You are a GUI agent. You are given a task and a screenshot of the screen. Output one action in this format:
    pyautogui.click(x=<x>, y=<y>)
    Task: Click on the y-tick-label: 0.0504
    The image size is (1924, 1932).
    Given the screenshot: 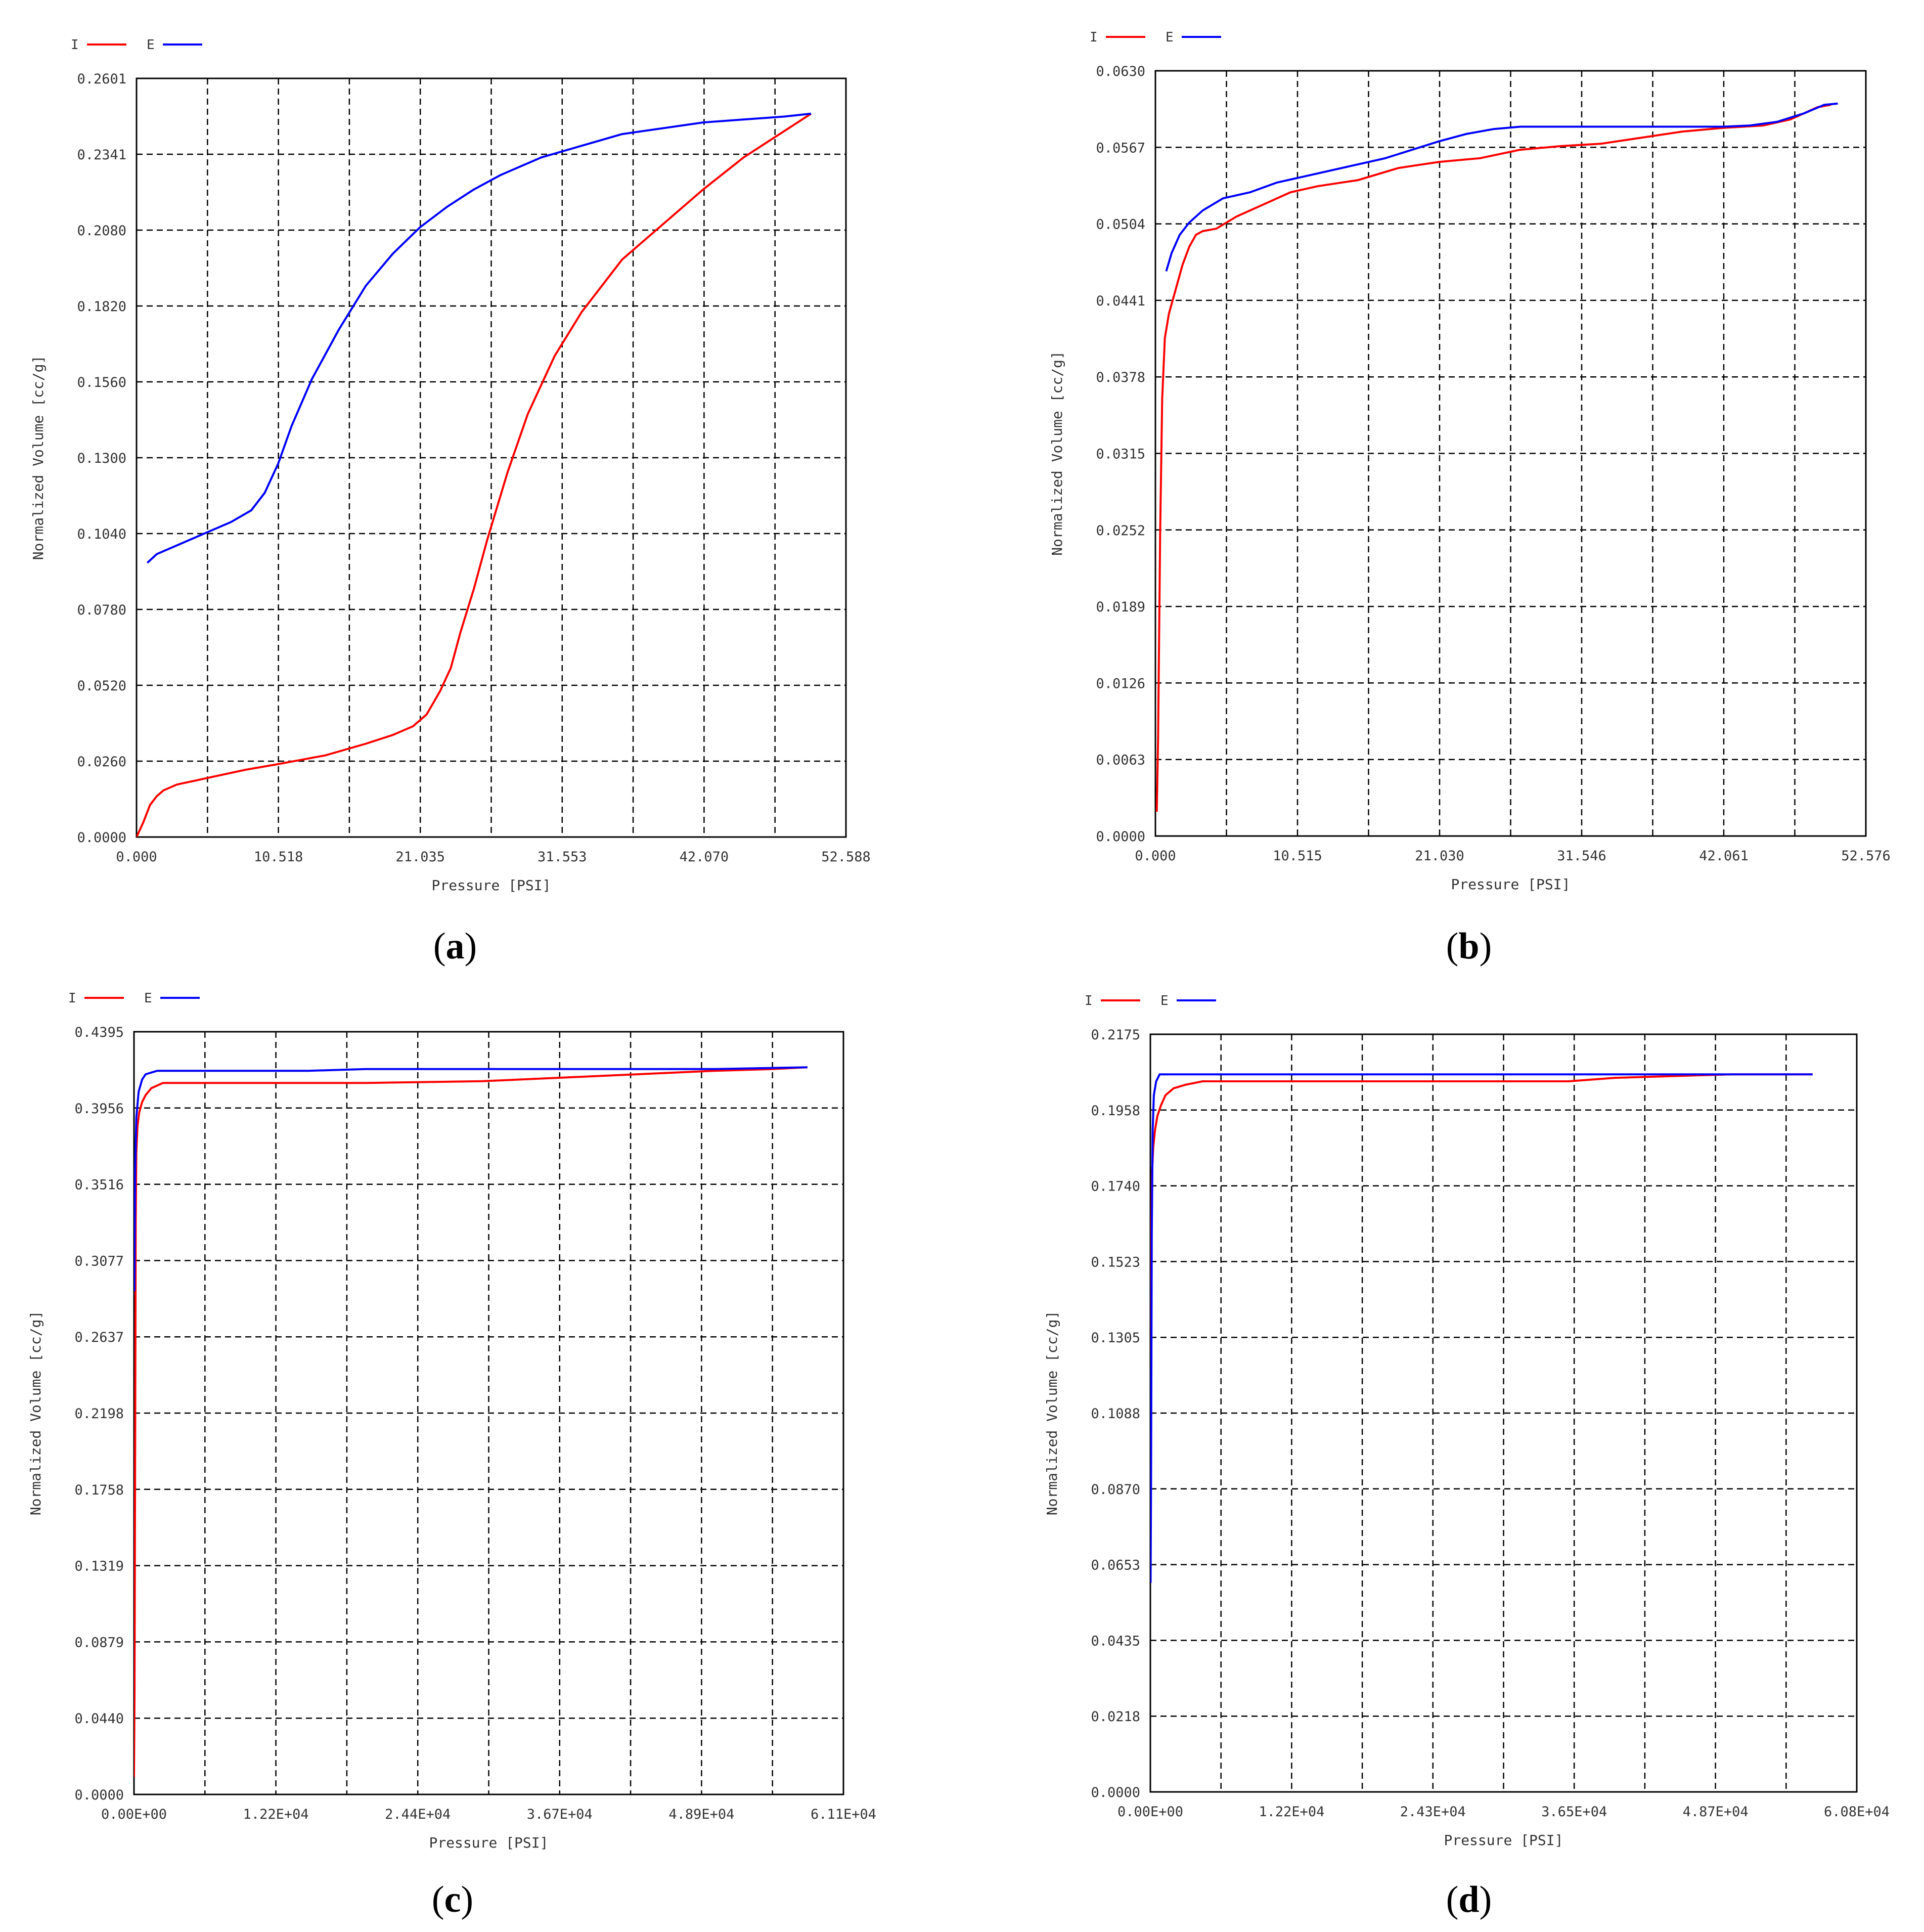 What is the action you would take?
    pyautogui.click(x=1120, y=225)
    